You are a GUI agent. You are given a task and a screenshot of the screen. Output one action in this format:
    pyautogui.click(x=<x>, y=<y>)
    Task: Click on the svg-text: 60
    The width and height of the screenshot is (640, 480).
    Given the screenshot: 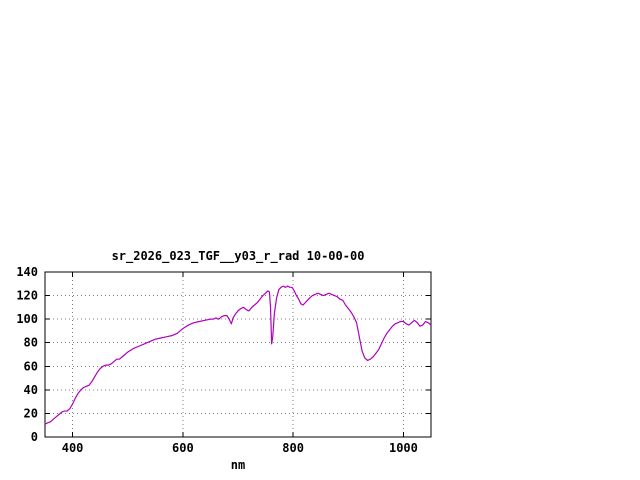 What is the action you would take?
    pyautogui.click(x=31, y=366)
    